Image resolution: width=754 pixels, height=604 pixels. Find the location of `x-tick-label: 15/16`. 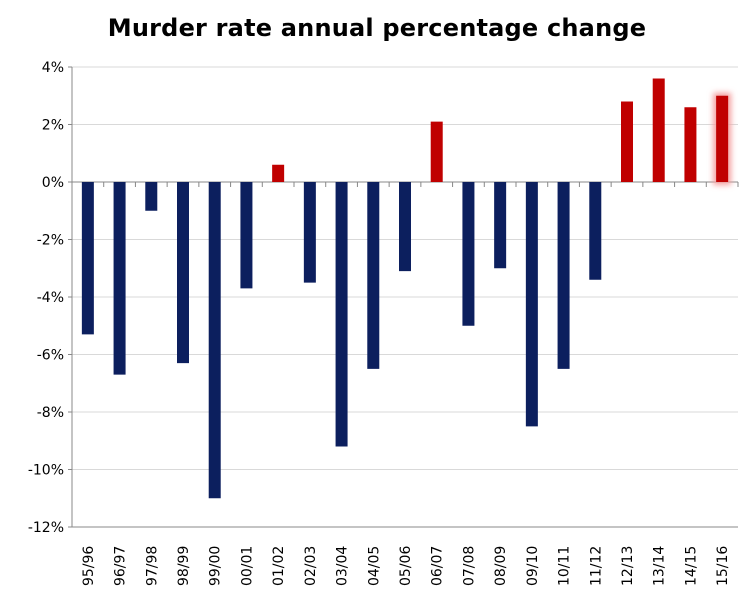

x-tick-label: 15/16 is located at coordinates (723, 566).